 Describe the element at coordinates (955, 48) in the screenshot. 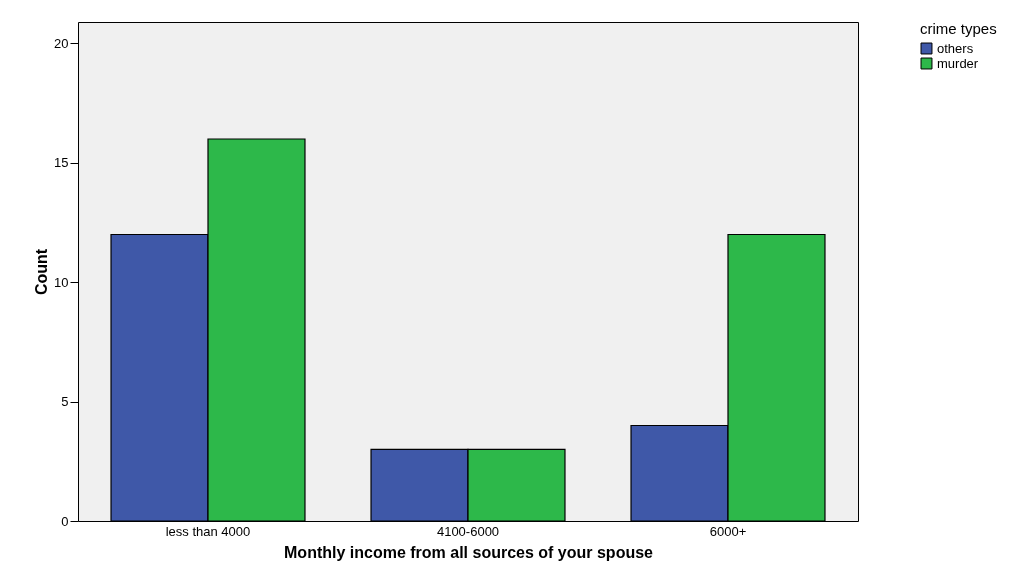

I see `legend-label: others` at that location.